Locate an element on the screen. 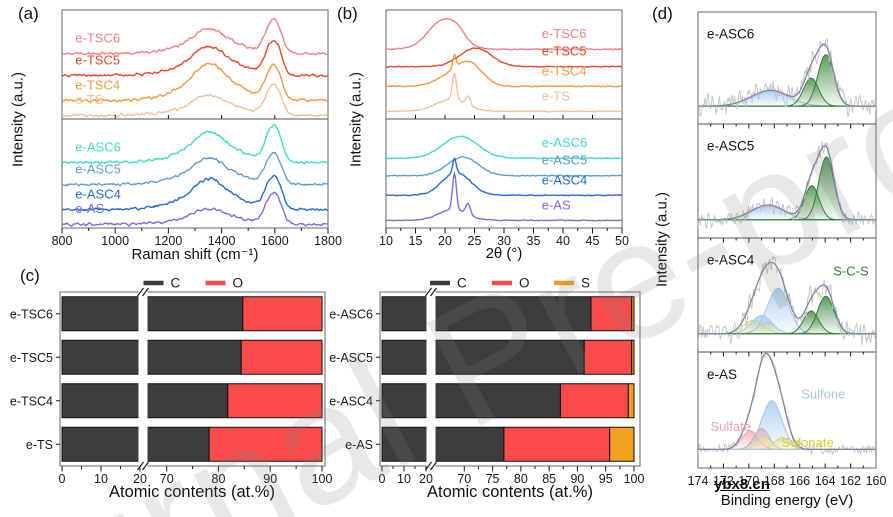 This screenshot has height=517, width=893. svg-text: 15 is located at coordinates (416, 241).